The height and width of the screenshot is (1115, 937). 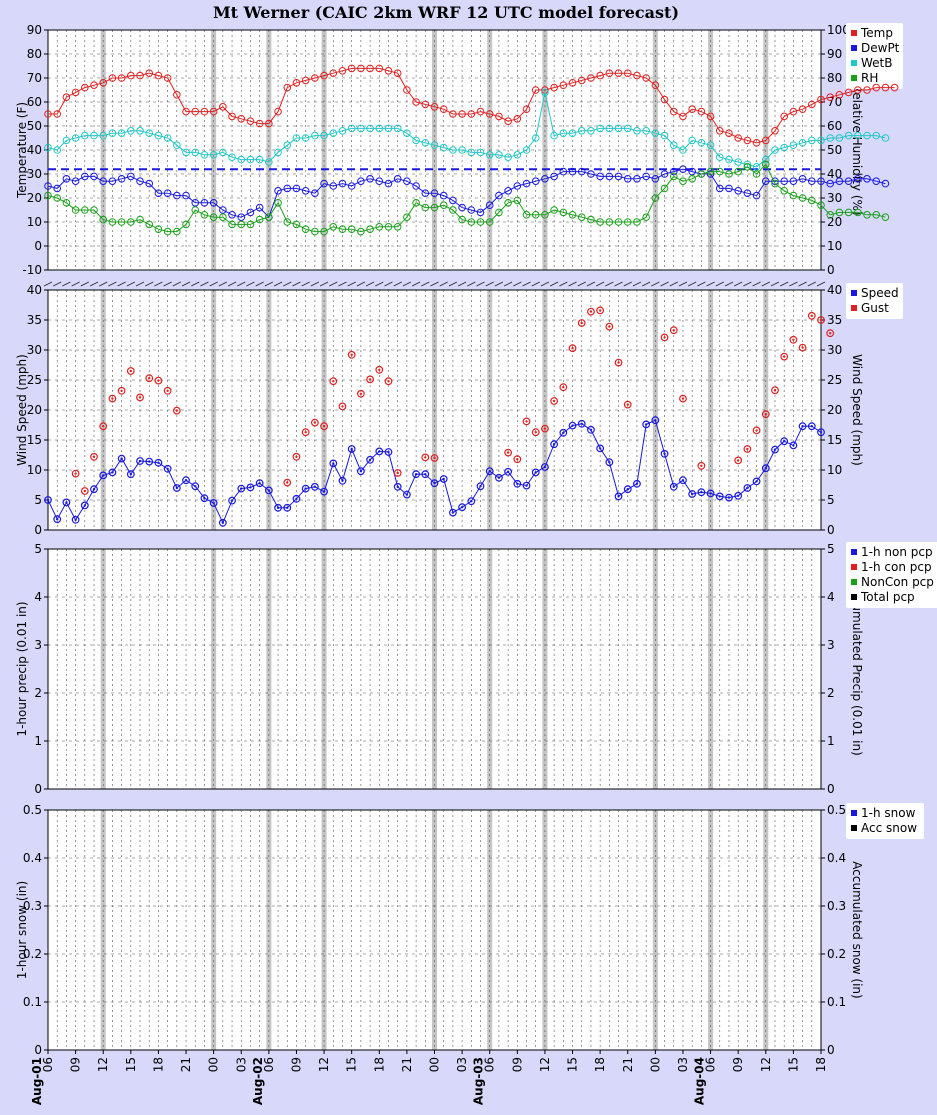 I want to click on y2-tick-label: 100, so click(x=838, y=30).